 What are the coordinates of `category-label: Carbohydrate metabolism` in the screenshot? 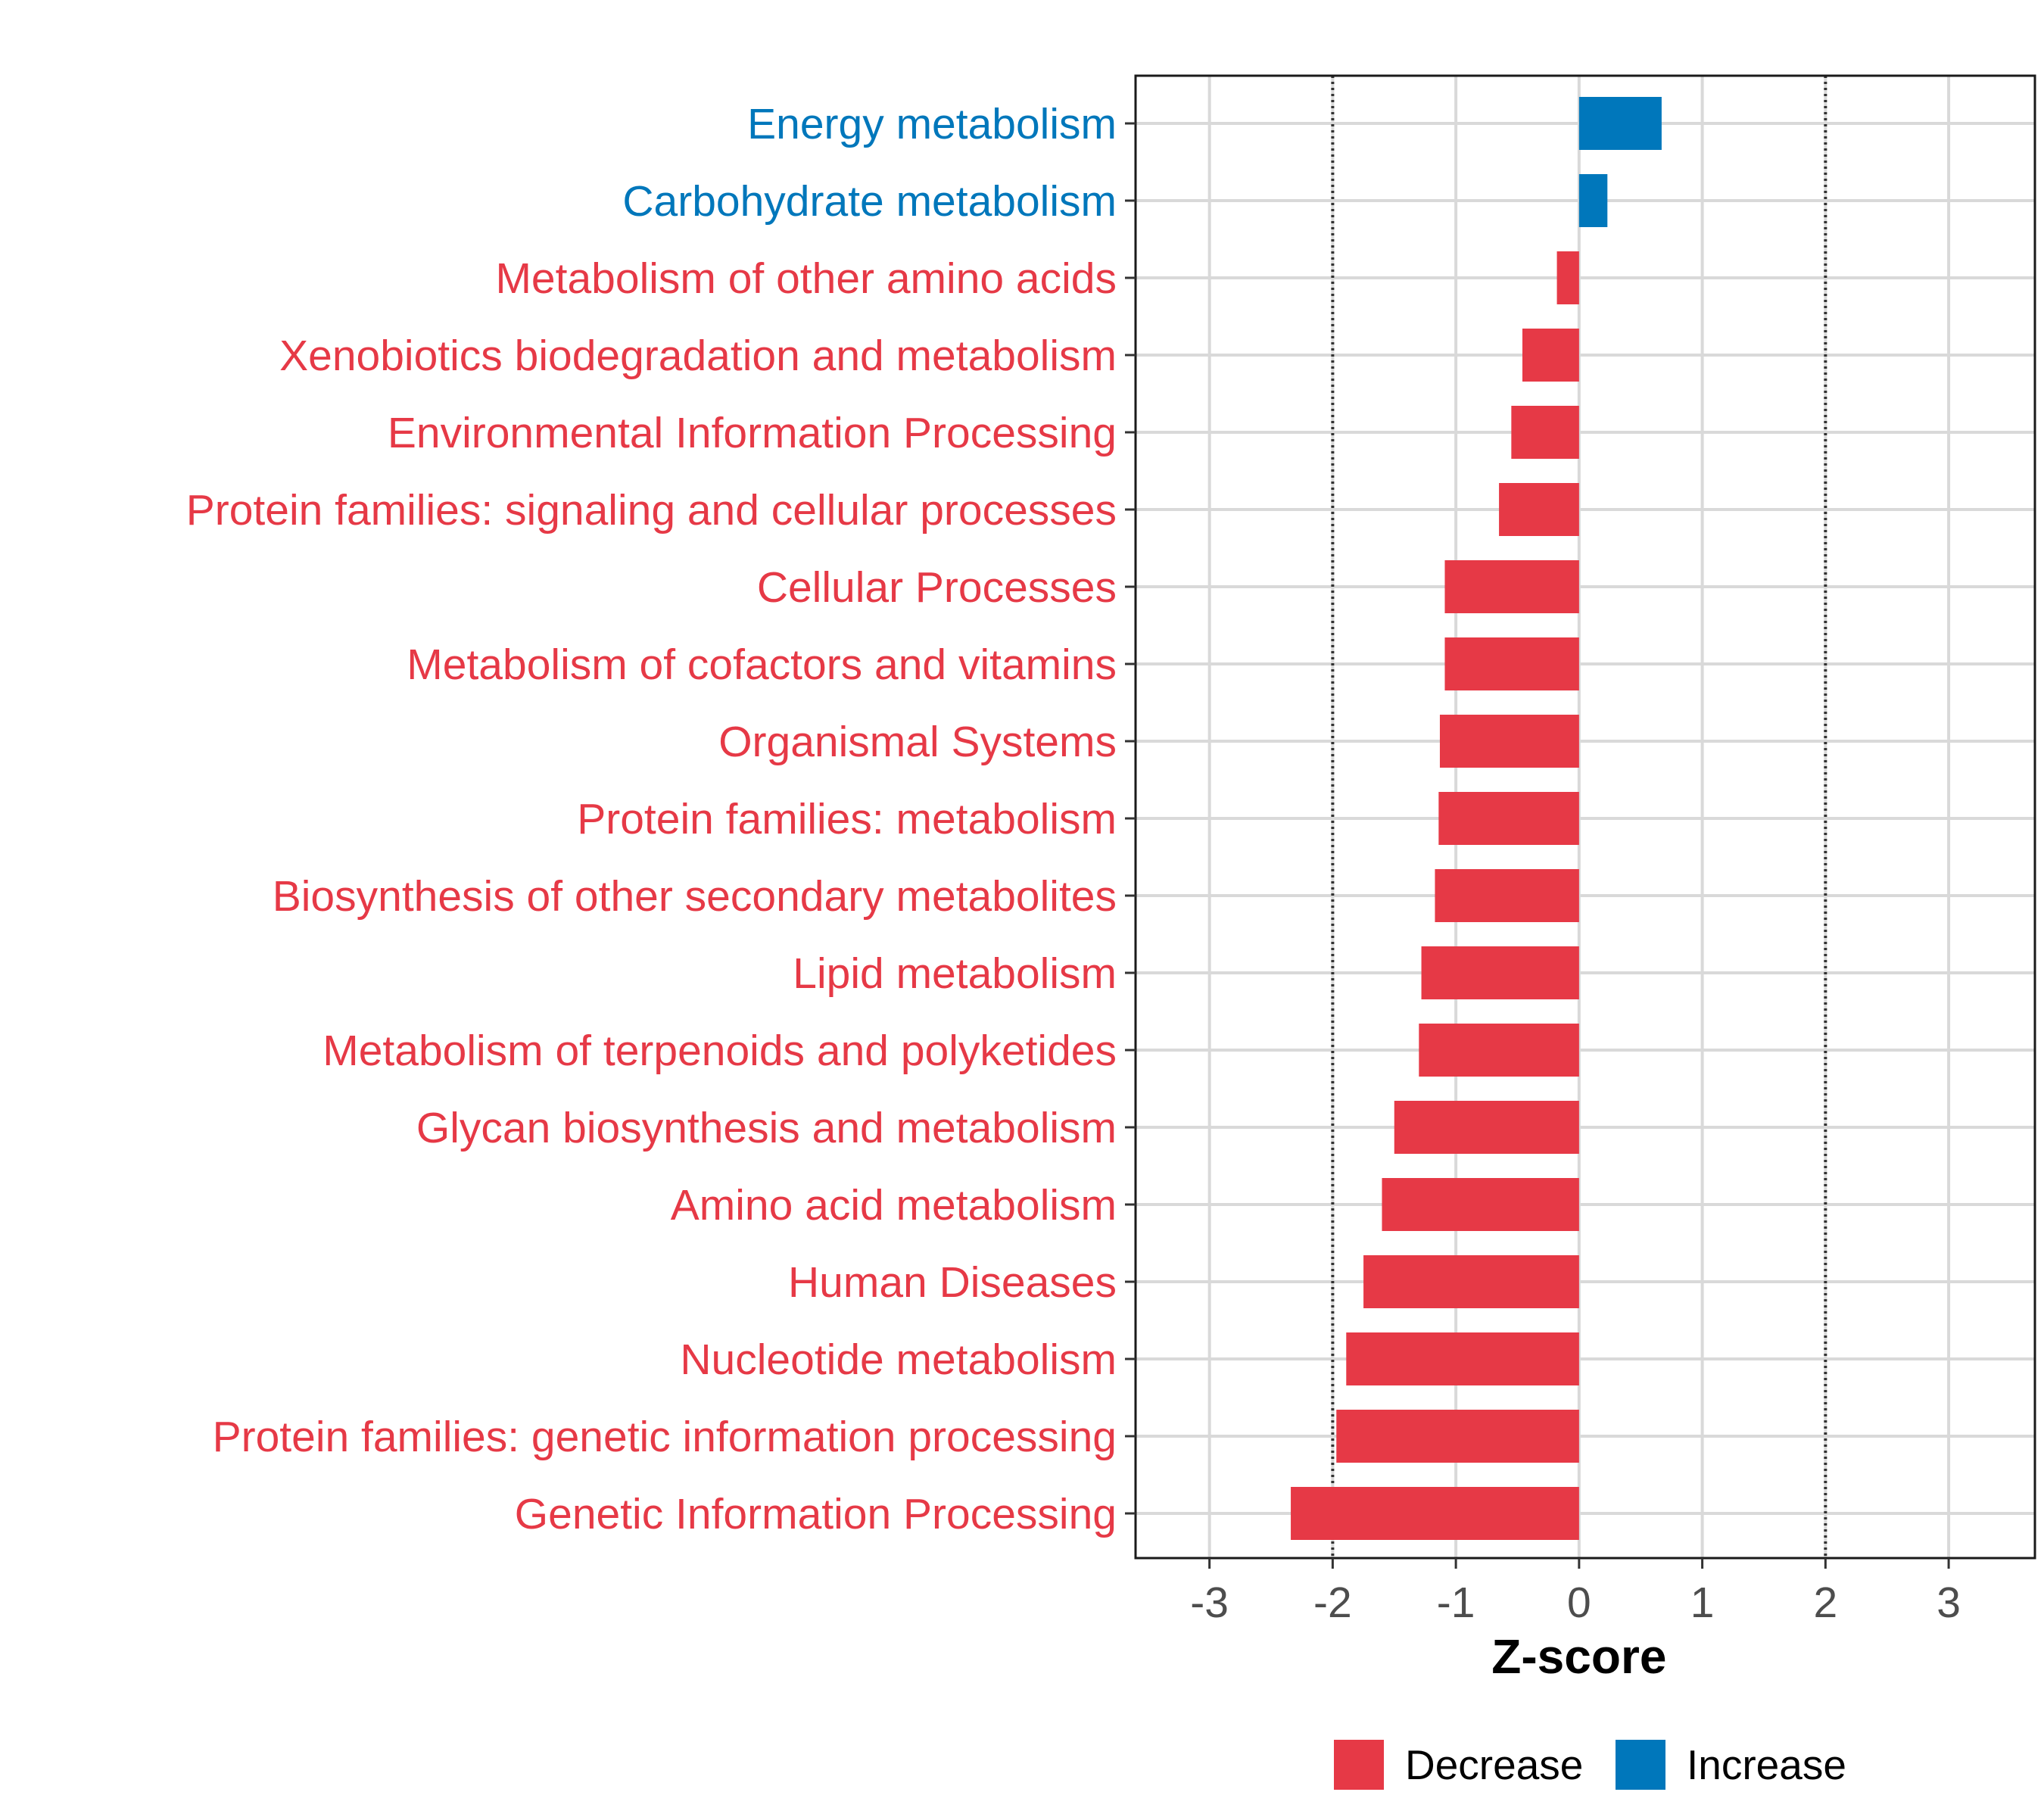 It's located at (870, 201).